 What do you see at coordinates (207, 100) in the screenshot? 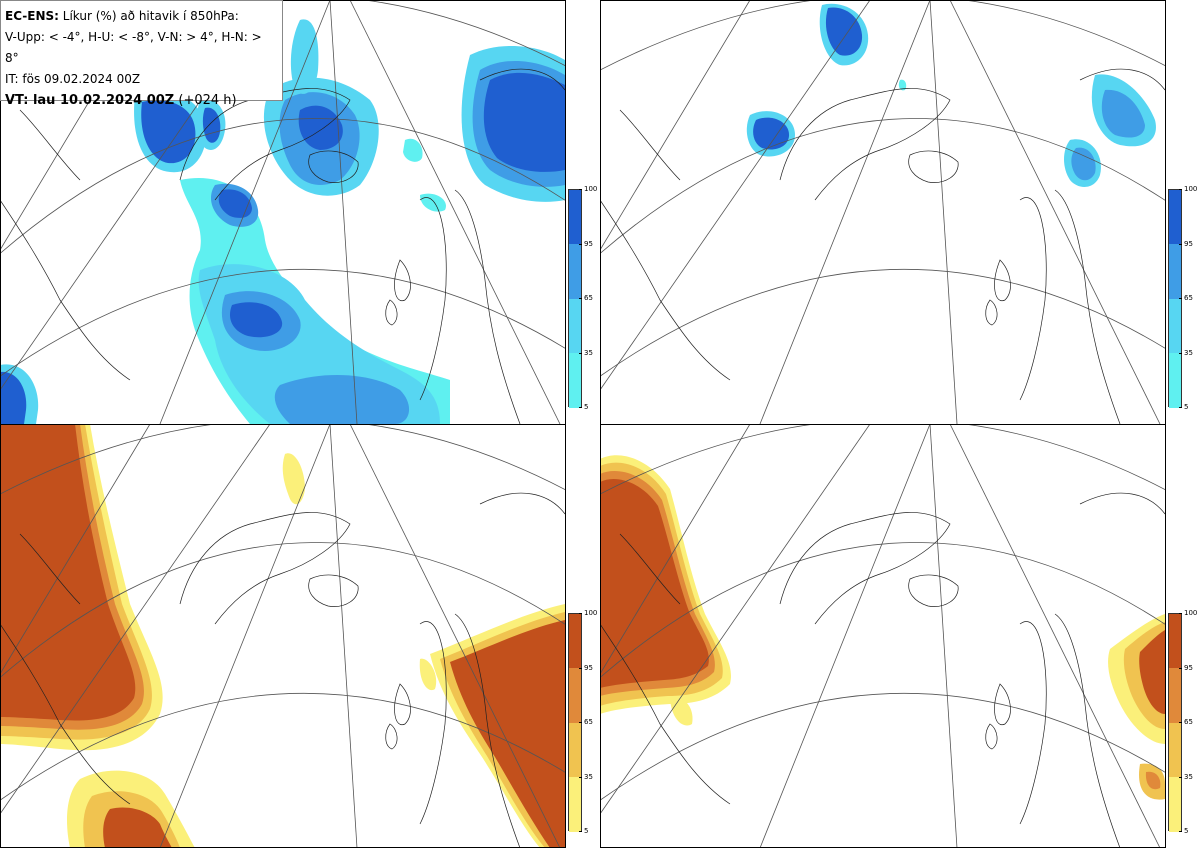
I see `lead-time: (+024 h)` at bounding box center [207, 100].